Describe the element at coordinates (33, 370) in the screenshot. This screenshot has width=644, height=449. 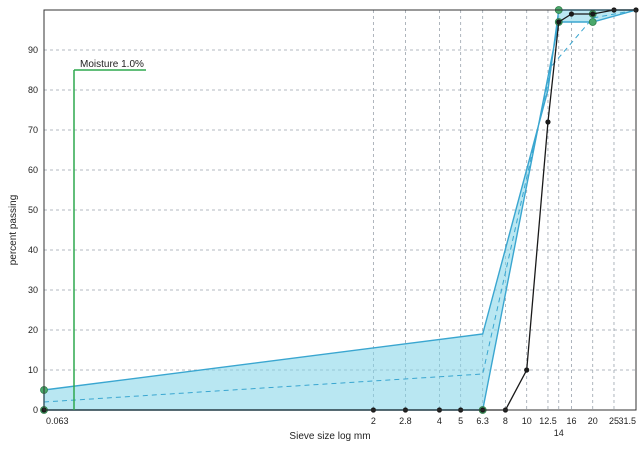
I see `y-tick-label: 10` at that location.